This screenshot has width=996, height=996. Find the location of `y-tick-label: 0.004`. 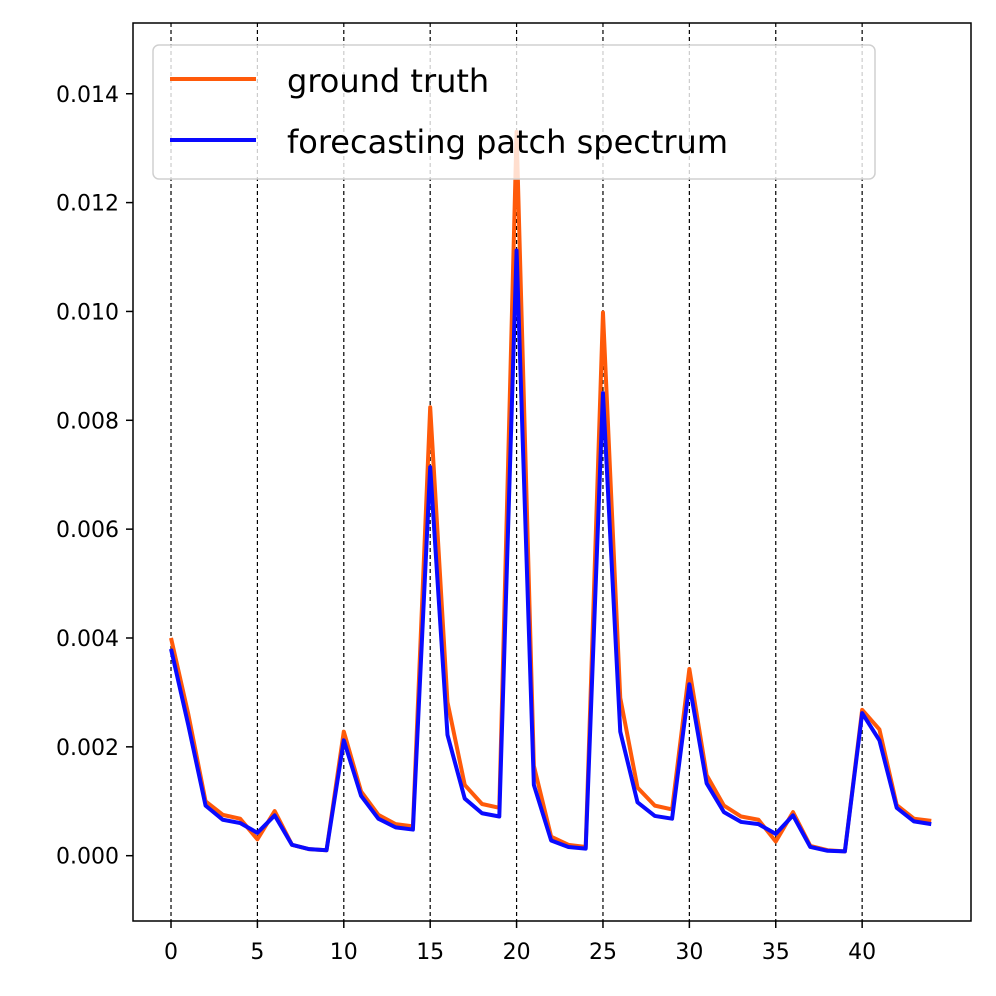

y-tick-label: 0.004 is located at coordinates (87, 639).